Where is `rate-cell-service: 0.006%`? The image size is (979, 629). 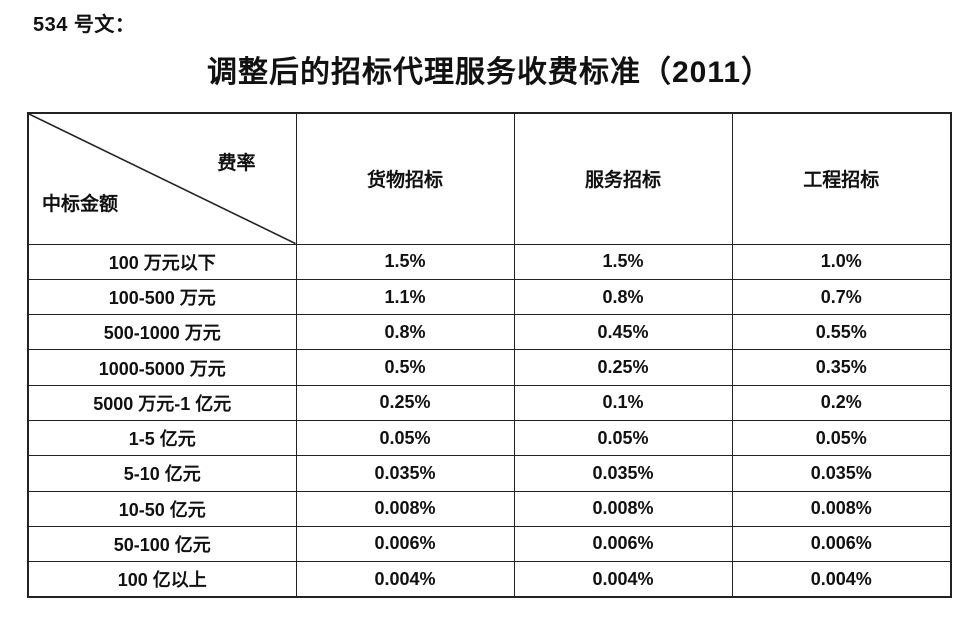
rate-cell-service: 0.006% is located at coordinates (623, 544).